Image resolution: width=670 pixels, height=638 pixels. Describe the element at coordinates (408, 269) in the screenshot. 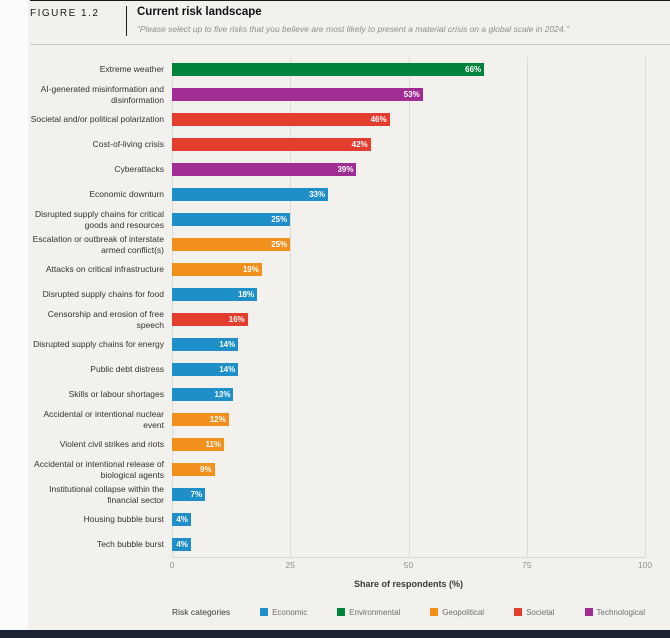

I see `bar-zone: 19%` at that location.